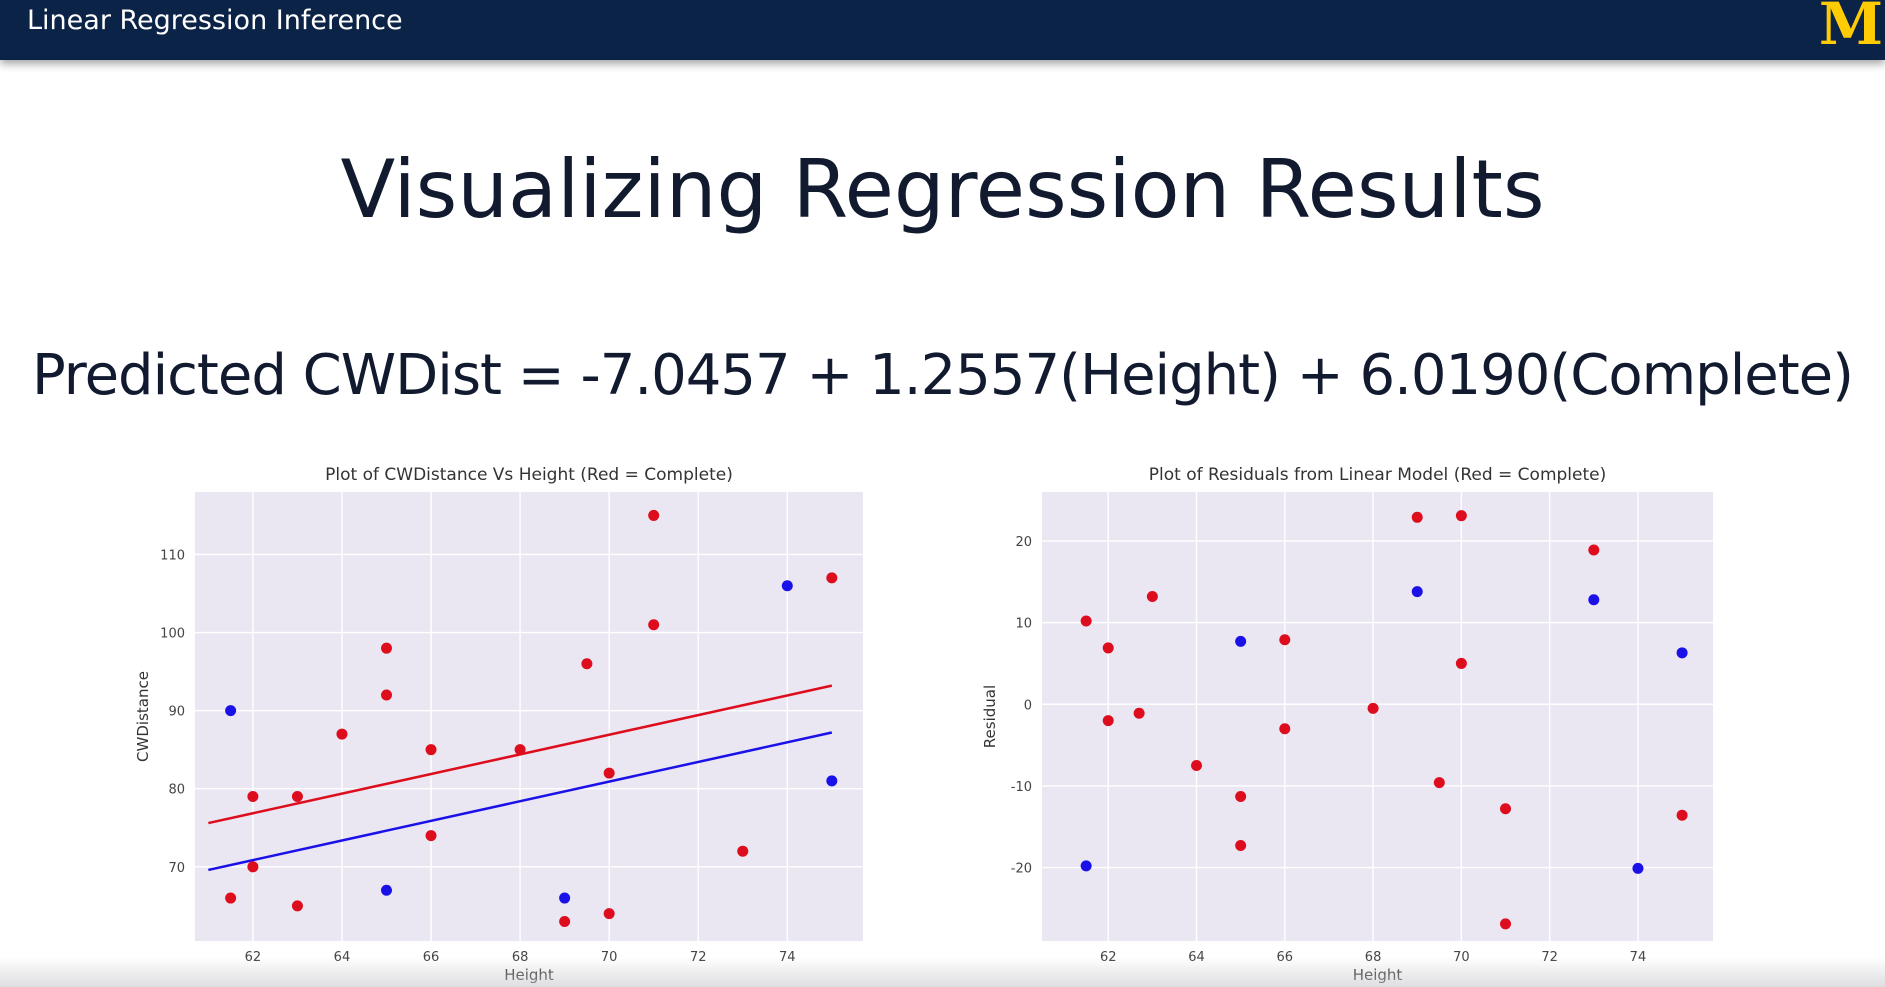 The image size is (1885, 987). What do you see at coordinates (1021, 787) in the screenshot?
I see `y-tick-label: -10` at bounding box center [1021, 787].